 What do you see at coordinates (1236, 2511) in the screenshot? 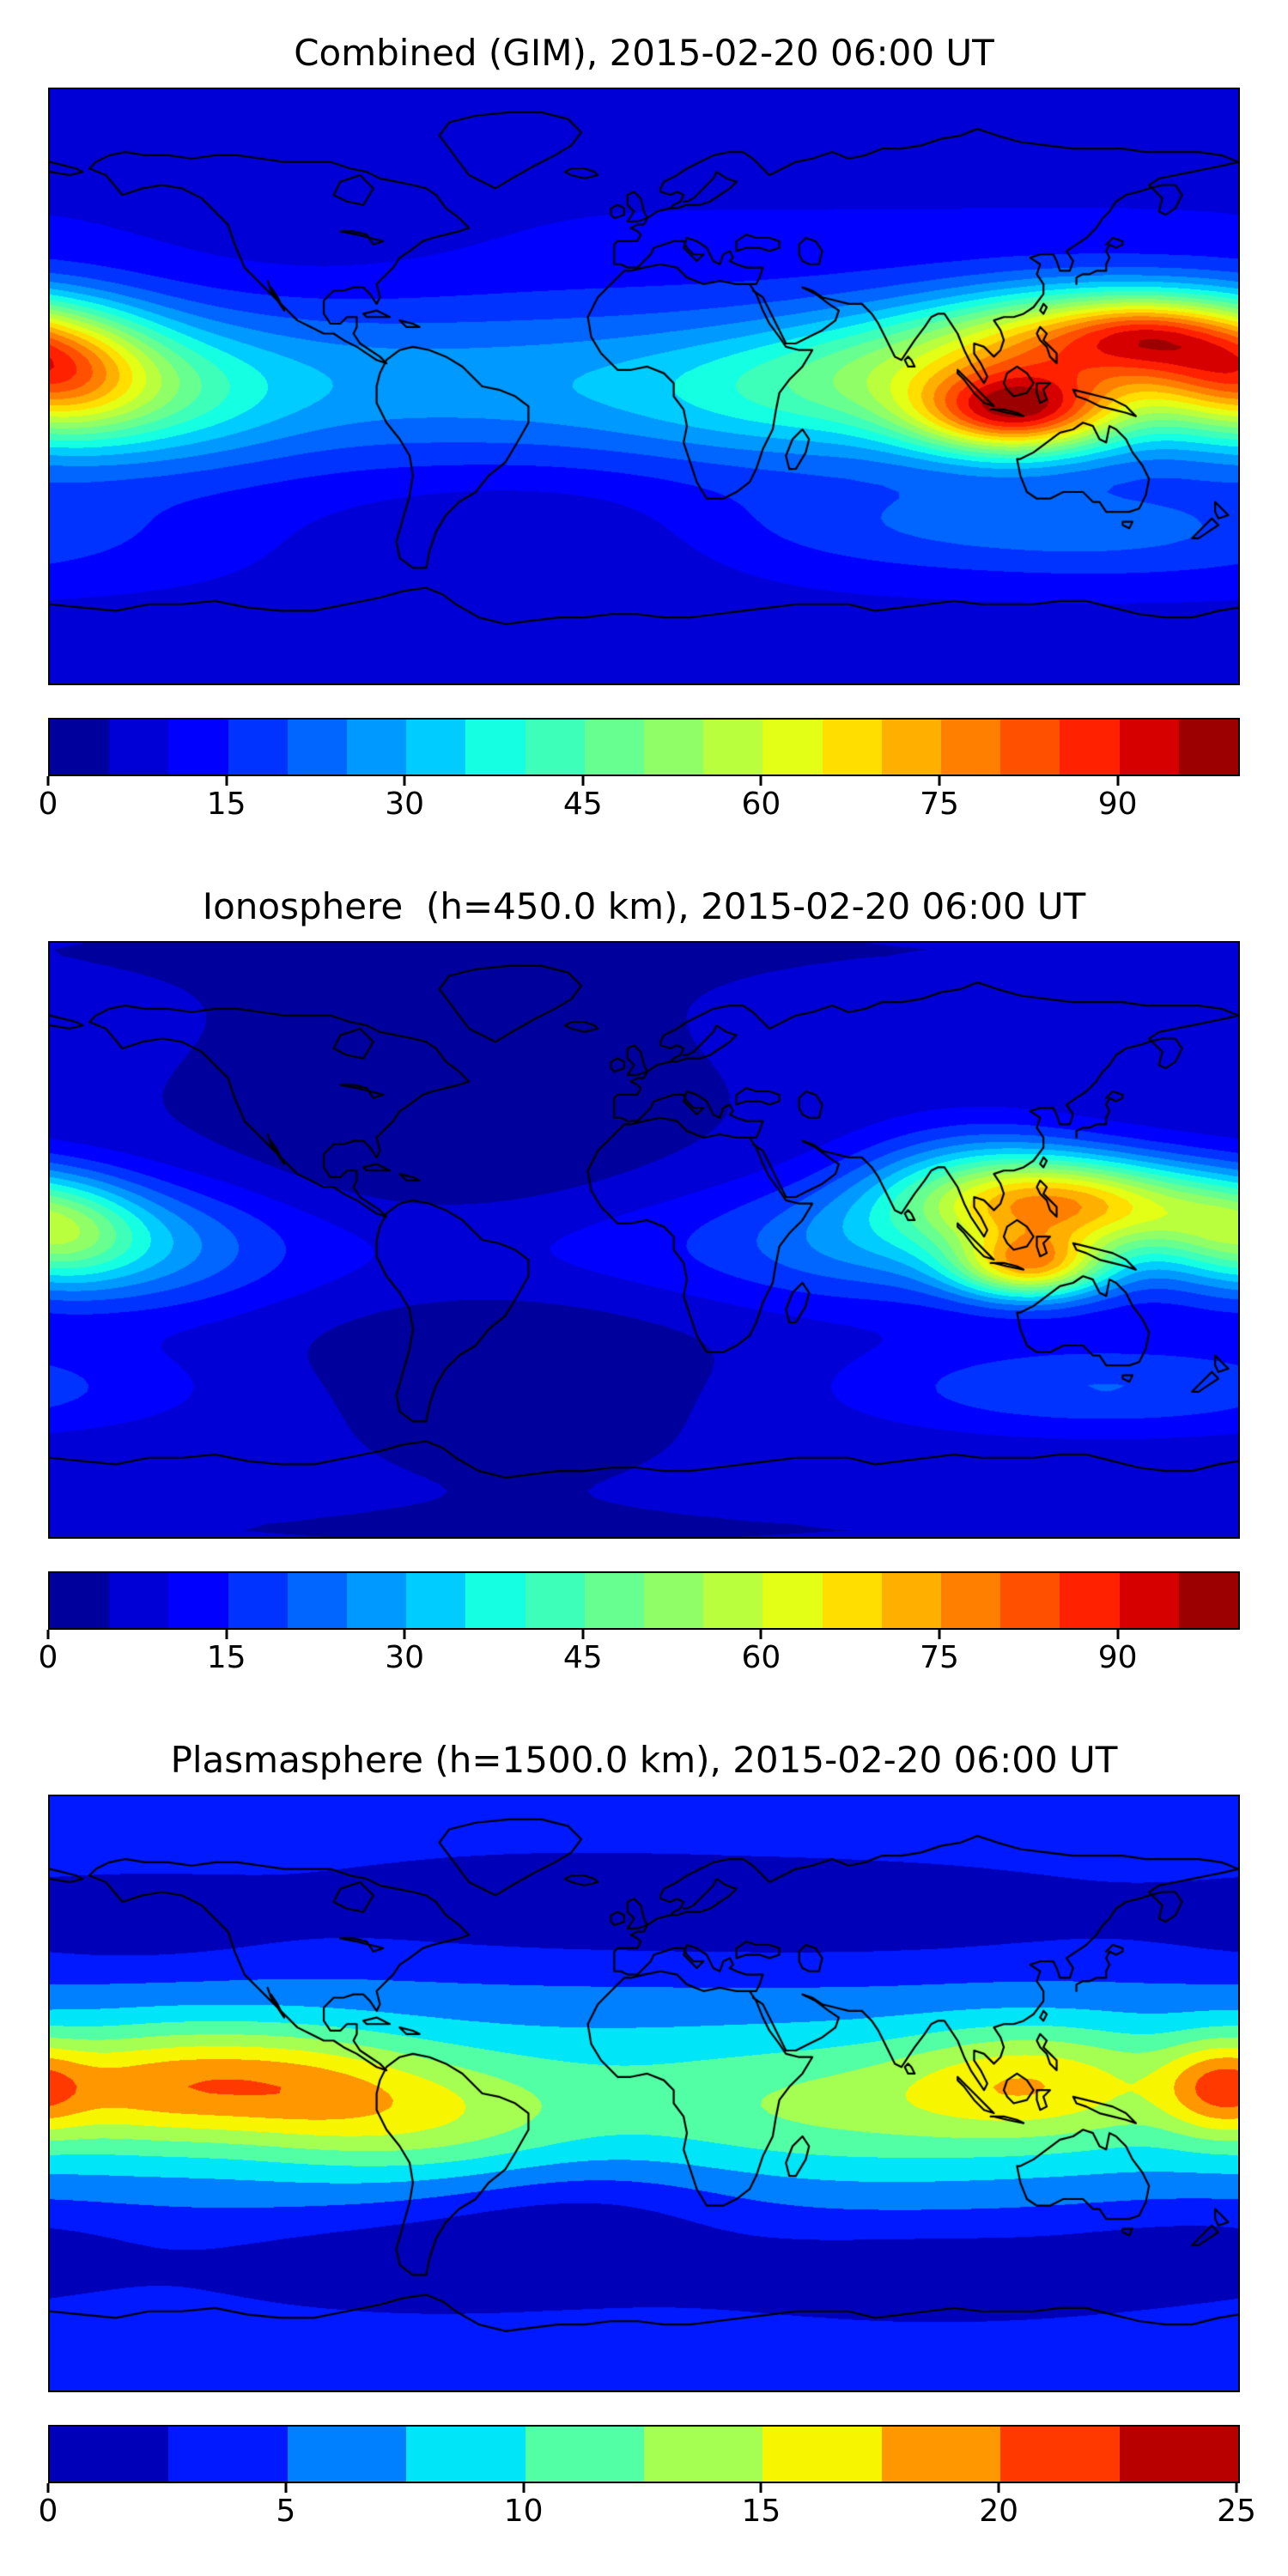
I see `colorbar-tick-label: 25` at bounding box center [1236, 2511].